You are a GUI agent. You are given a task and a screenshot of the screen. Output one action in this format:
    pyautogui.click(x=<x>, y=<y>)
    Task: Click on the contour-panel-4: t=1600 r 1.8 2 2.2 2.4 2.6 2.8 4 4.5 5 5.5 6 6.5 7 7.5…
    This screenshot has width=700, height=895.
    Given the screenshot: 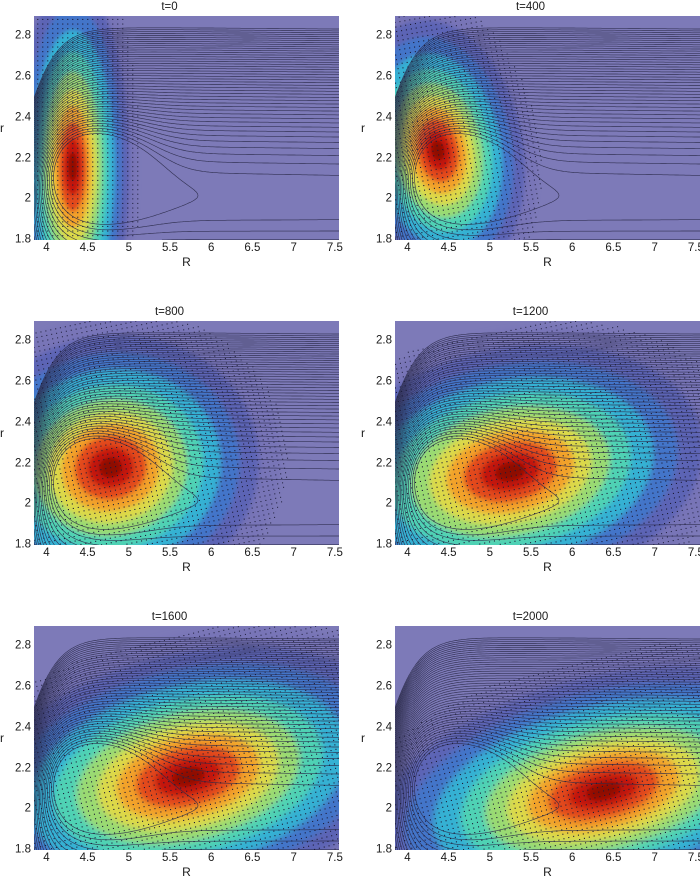 What is the action you would take?
    pyautogui.click(x=171, y=746)
    